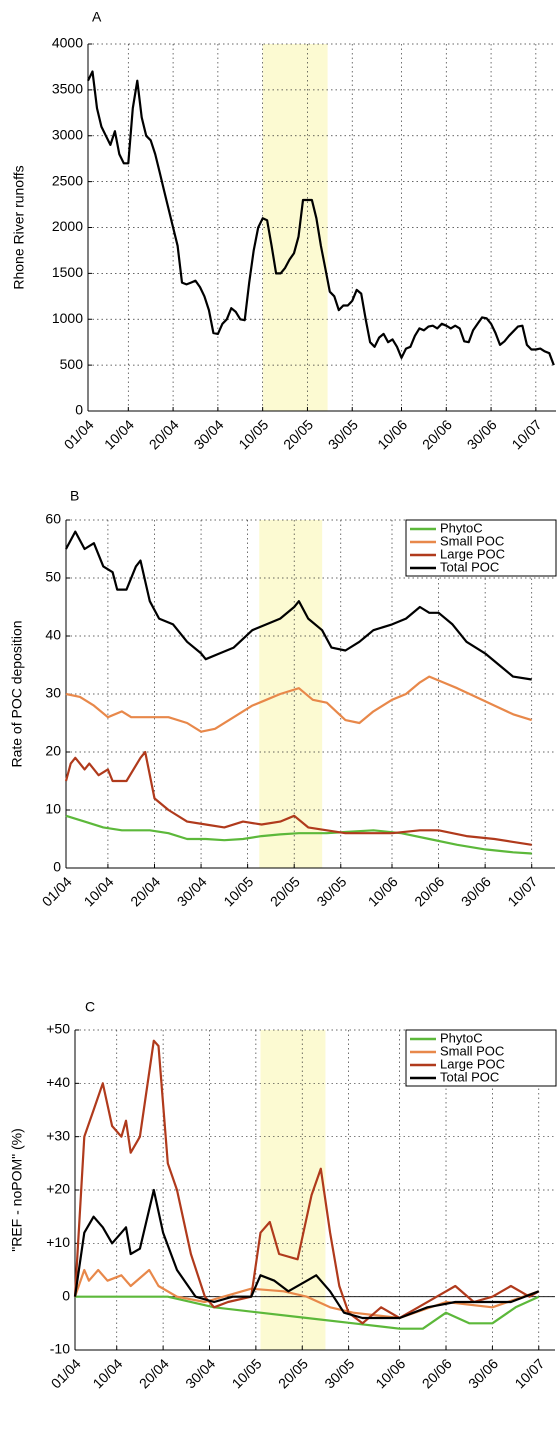  Describe the element at coordinates (72, 364) in the screenshot. I see `y-tick-label: 500` at that location.